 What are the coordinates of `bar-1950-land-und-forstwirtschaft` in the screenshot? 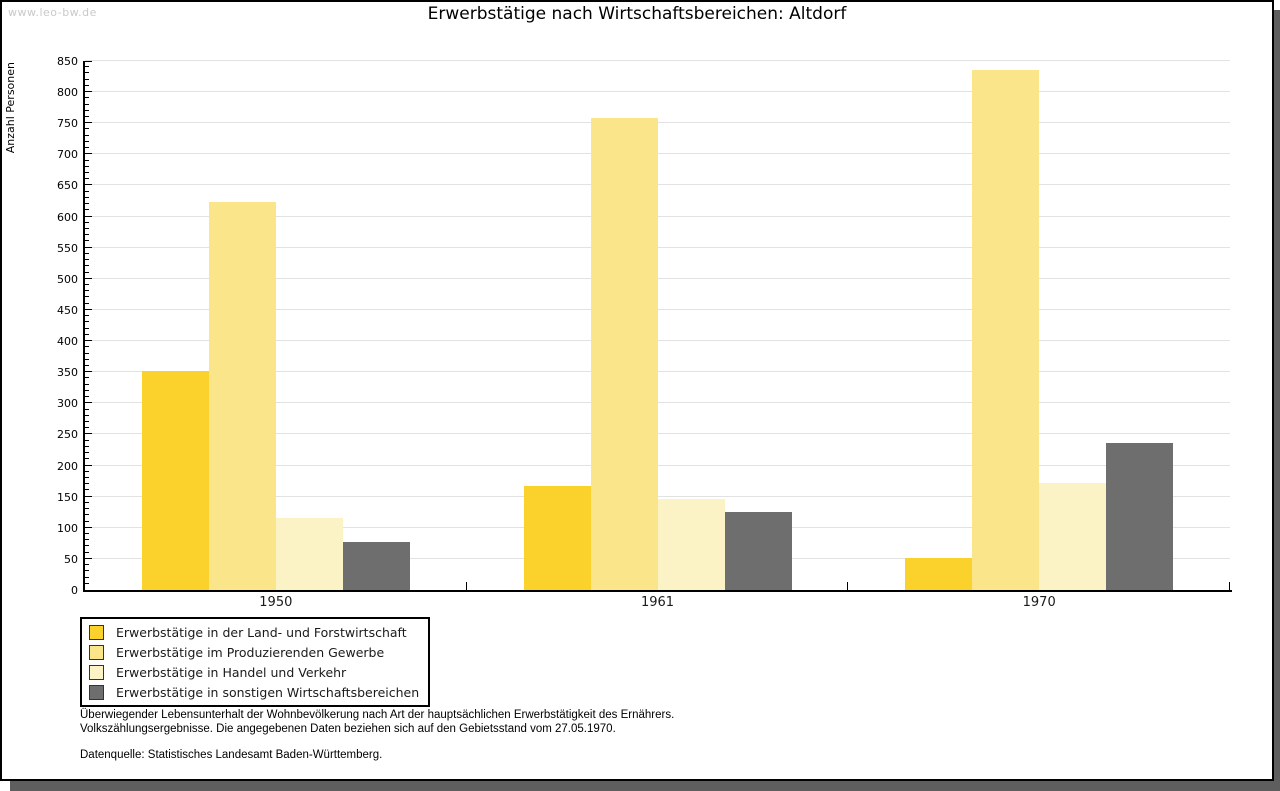 It's located at (175, 480).